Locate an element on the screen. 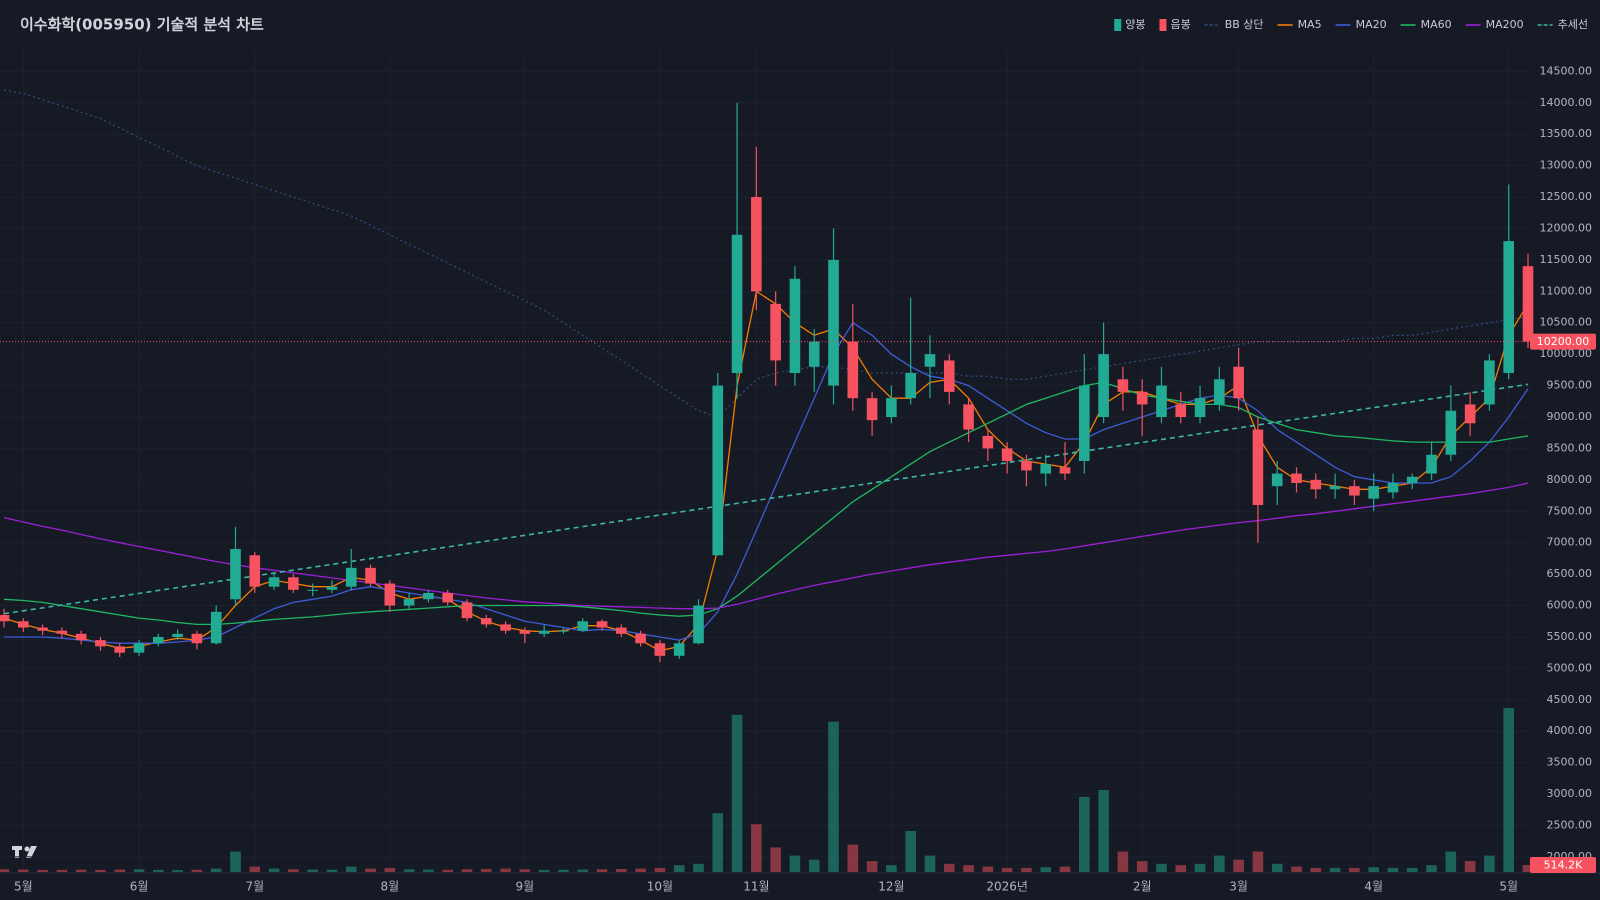 The width and height of the screenshot is (1600, 900). chart-title: 이수화학(005950) 기술적 분석 차트 is located at coordinates (142, 25).